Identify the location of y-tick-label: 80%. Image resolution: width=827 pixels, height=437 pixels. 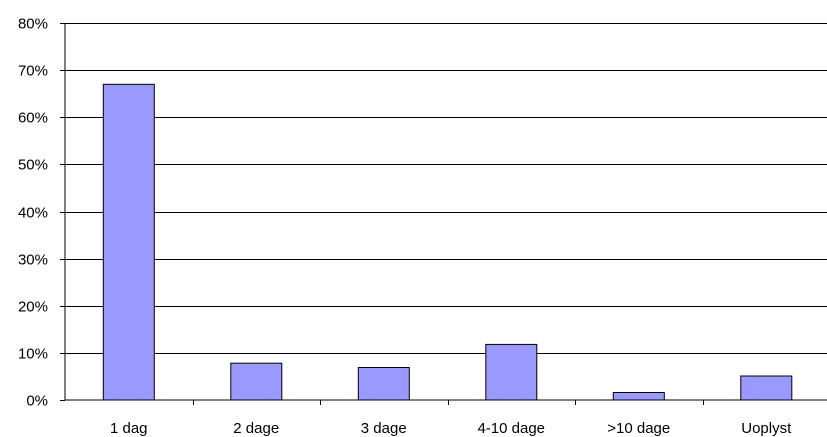
(33, 24).